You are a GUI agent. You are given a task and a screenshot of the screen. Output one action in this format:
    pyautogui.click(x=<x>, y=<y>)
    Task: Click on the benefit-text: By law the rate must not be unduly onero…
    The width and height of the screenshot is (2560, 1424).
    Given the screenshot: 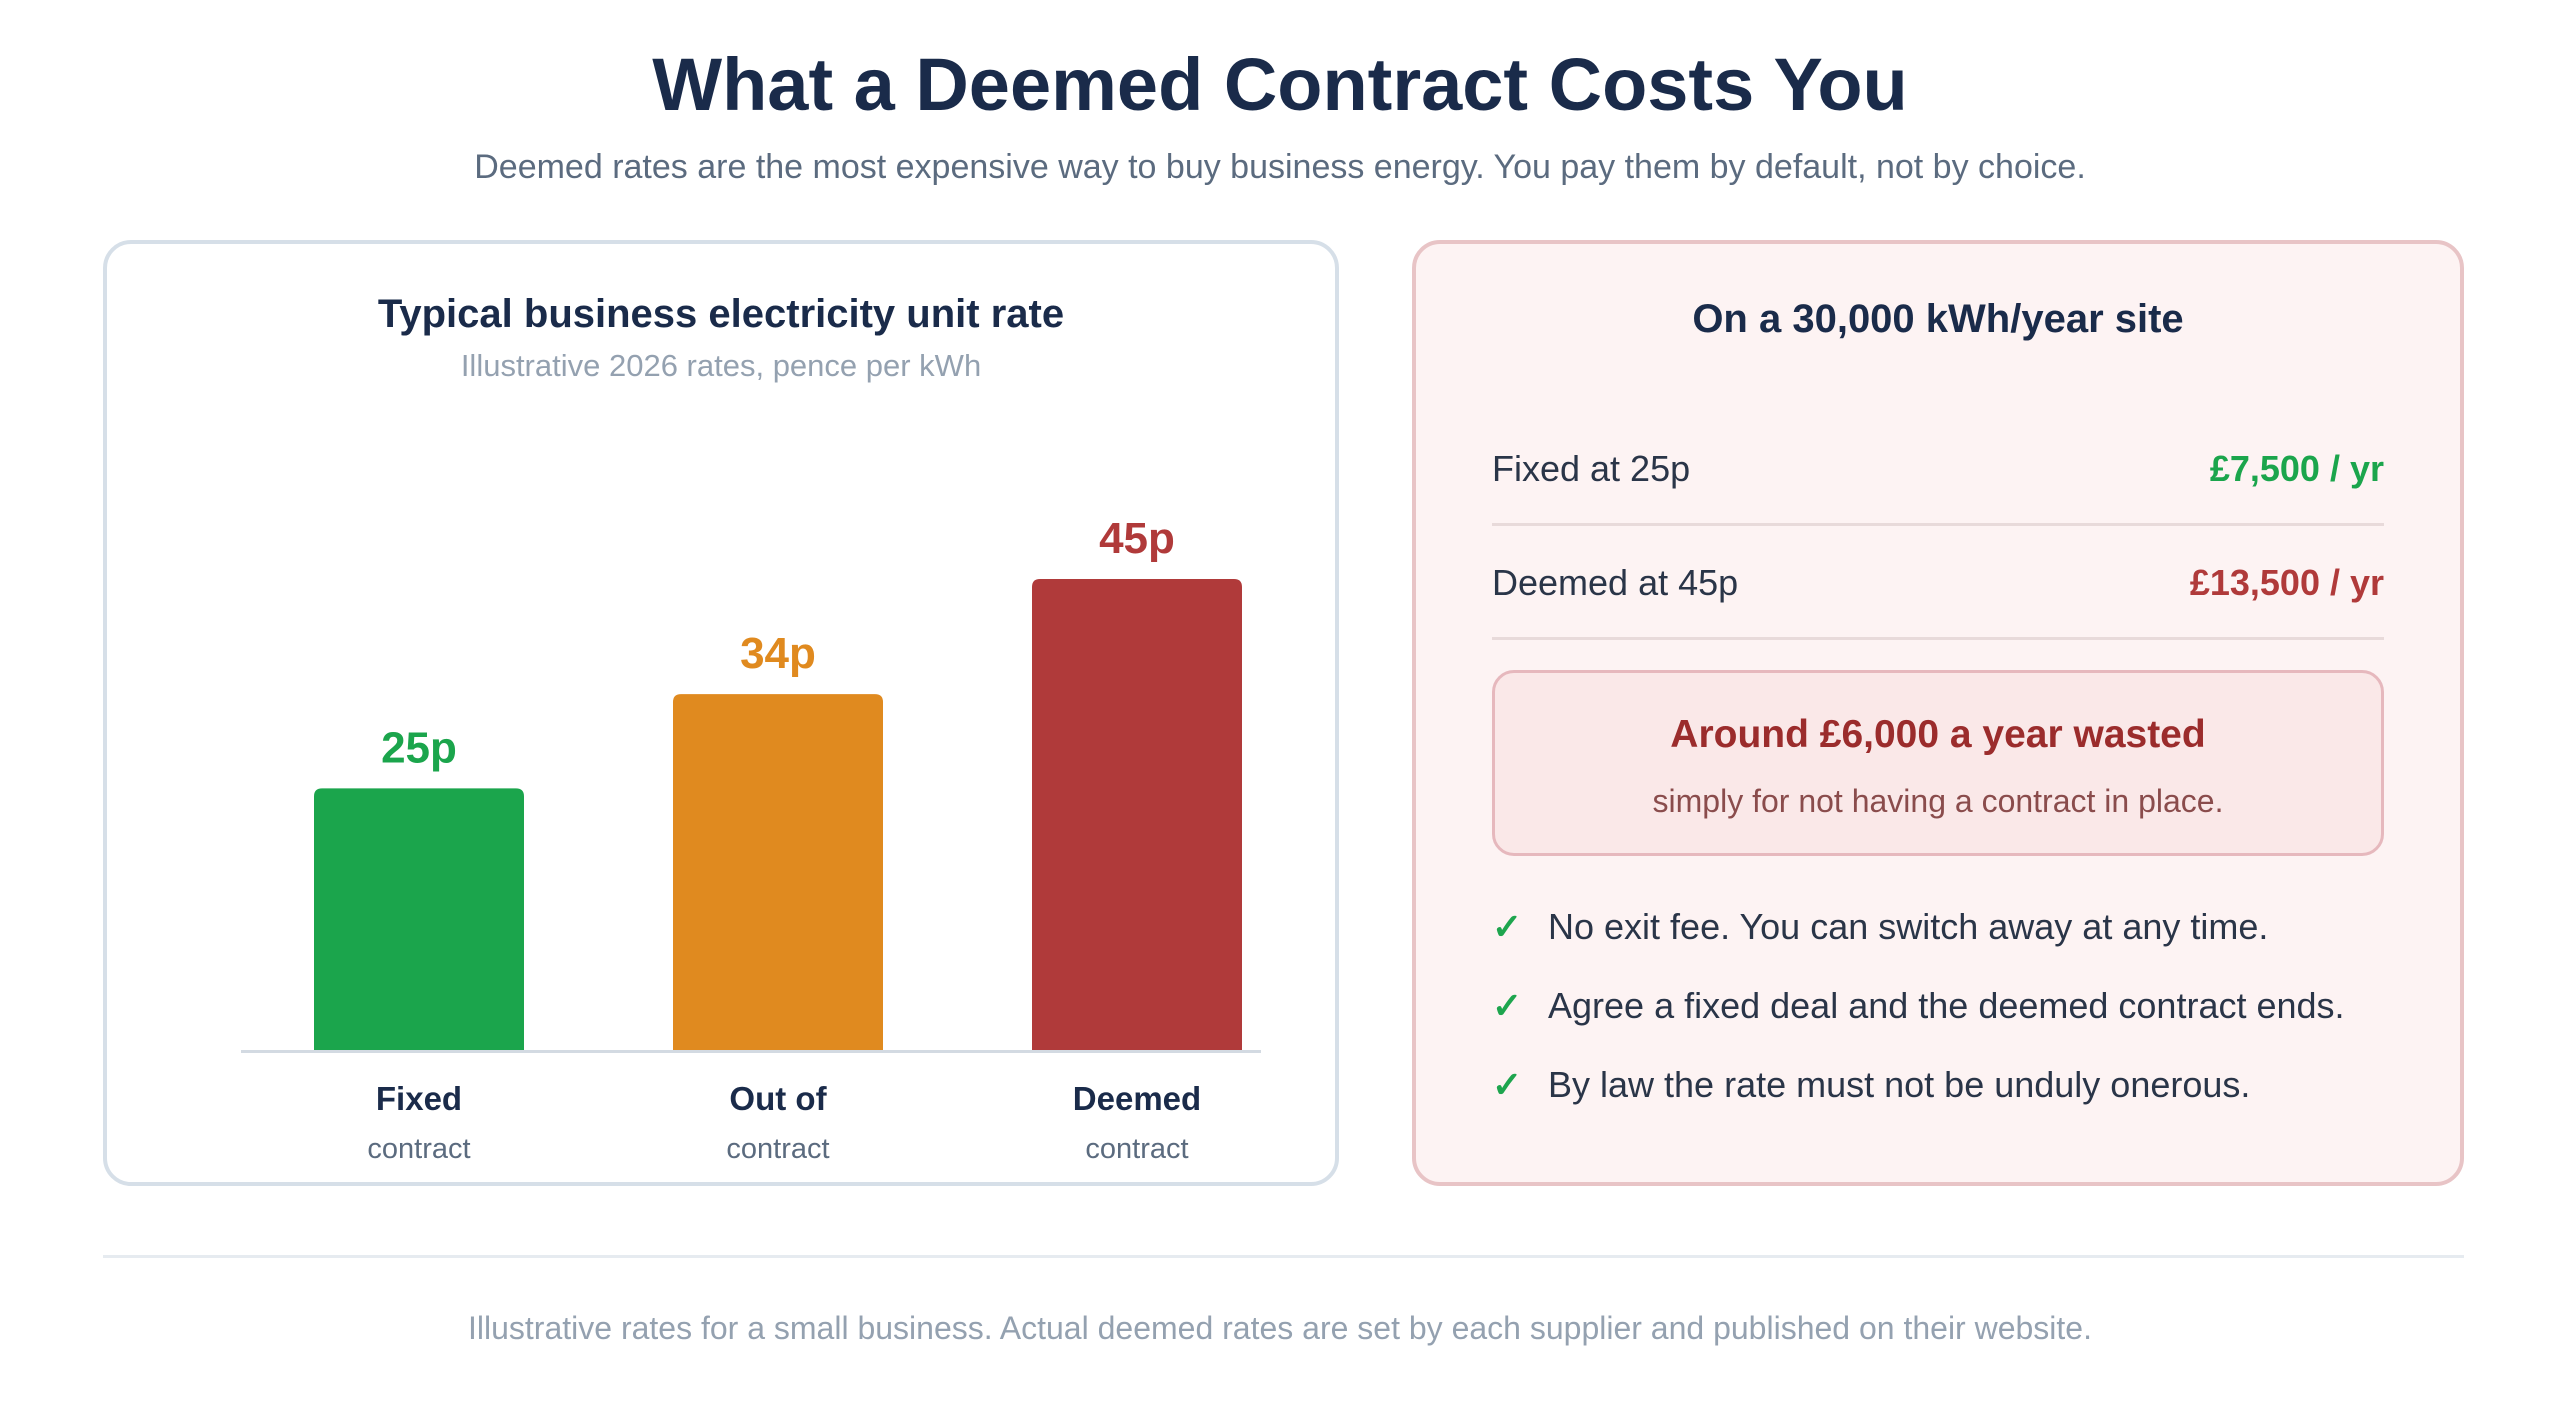 What is the action you would take?
    pyautogui.click(x=1899, y=1084)
    